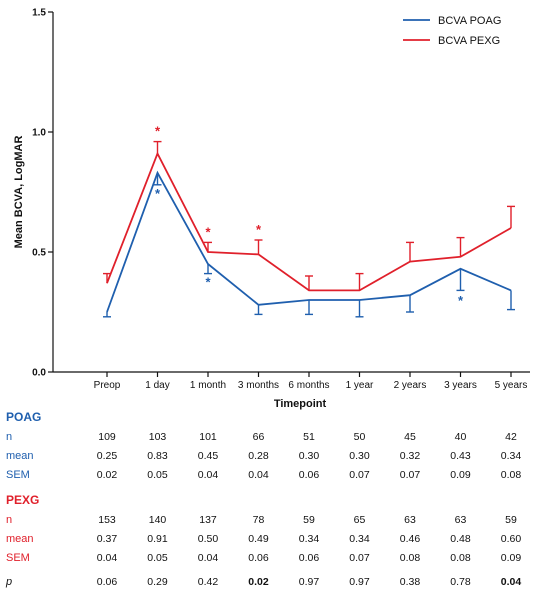 This screenshot has width=550, height=594. Describe the element at coordinates (511, 539) in the screenshot. I see `table-cell: 0.60` at that location.